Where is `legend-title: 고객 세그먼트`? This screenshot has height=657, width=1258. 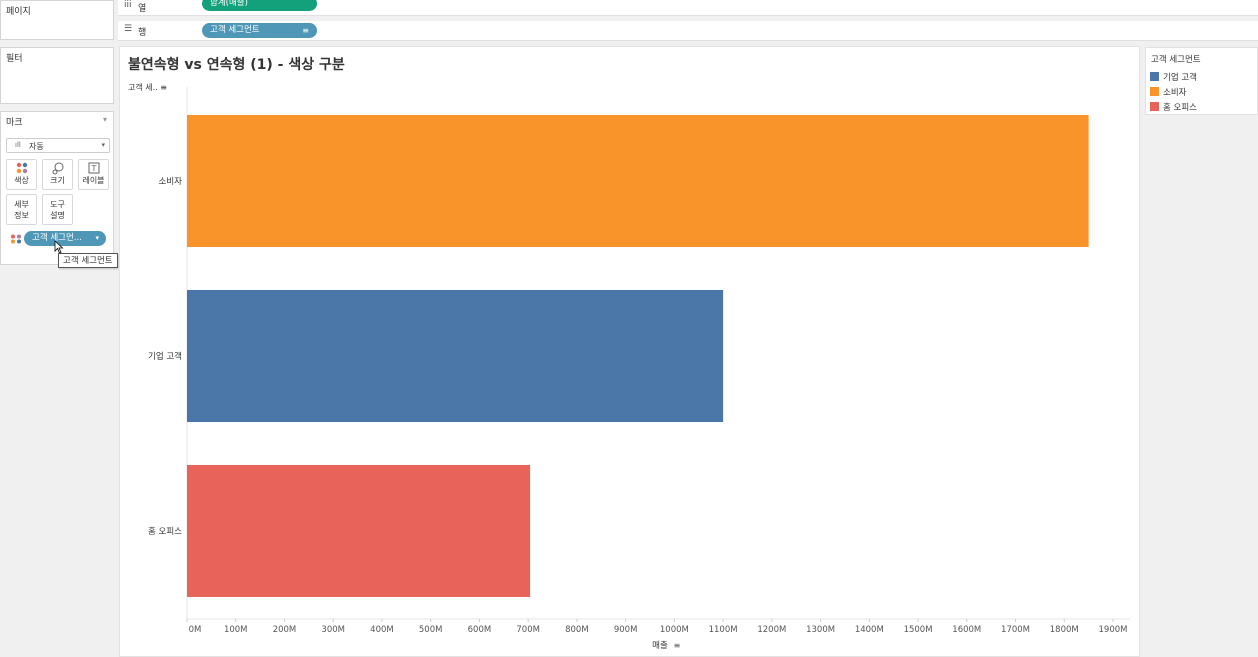
legend-title: 고객 세그먼트 is located at coordinates (1176, 60).